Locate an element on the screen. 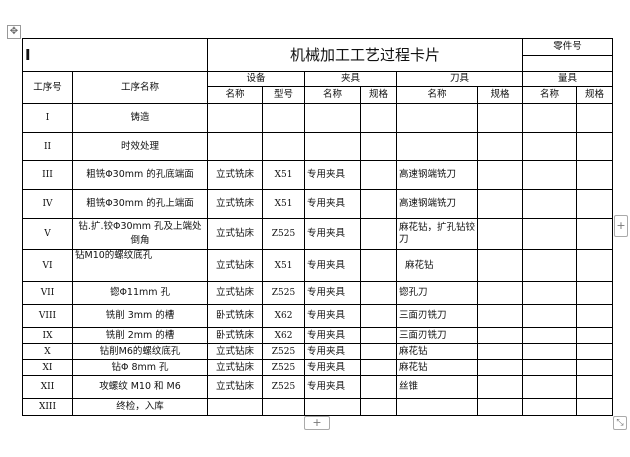 Image resolution: width=630 pixels, height=457 pixels. table-resize-handle: ⤡ is located at coordinates (620, 423).